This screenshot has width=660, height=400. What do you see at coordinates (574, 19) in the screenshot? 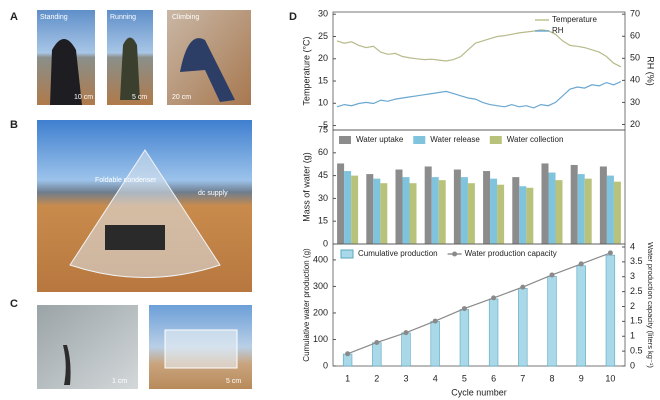
I see `legend-label: Temperature` at bounding box center [574, 19].